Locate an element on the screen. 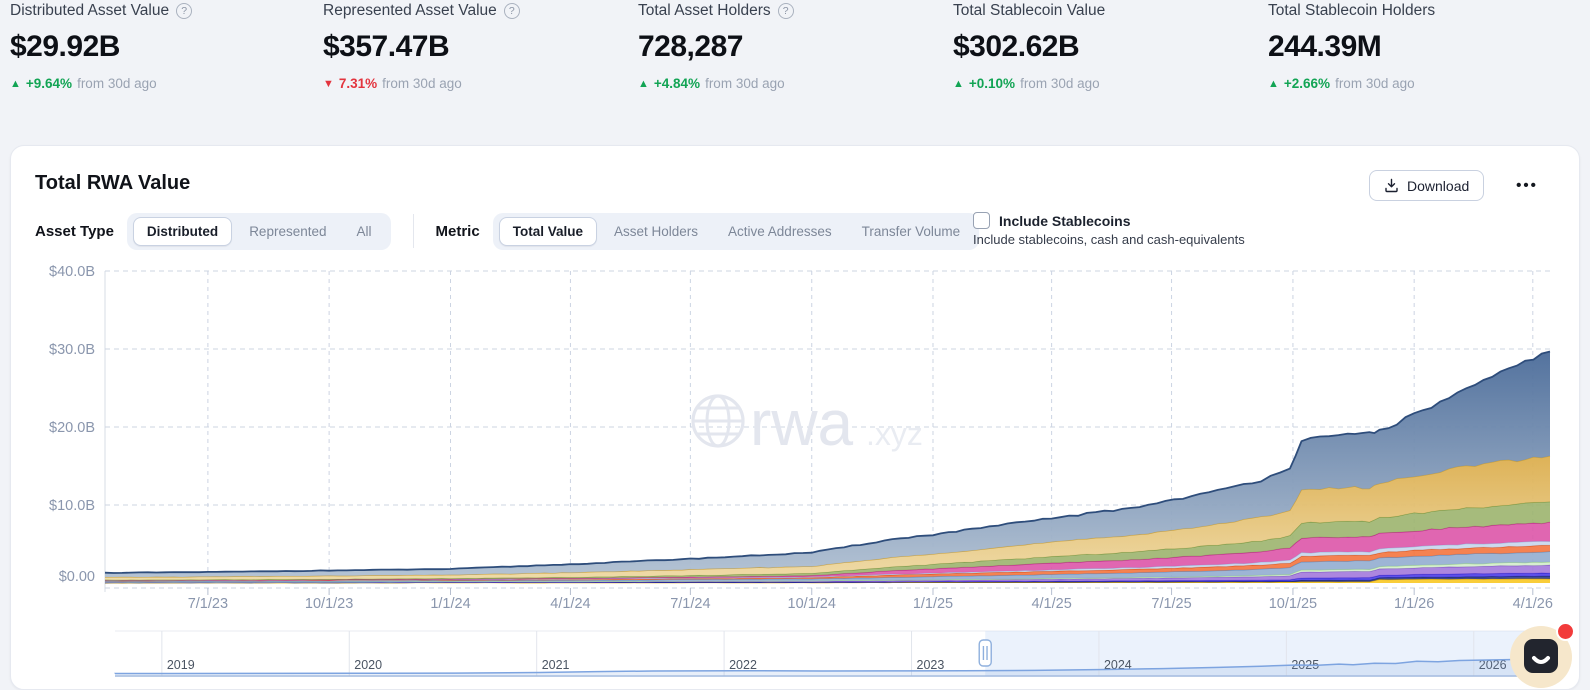 The width and height of the screenshot is (1590, 690). stat-delta: ▲ +0.10% from 30d ago is located at coordinates (1103, 83).